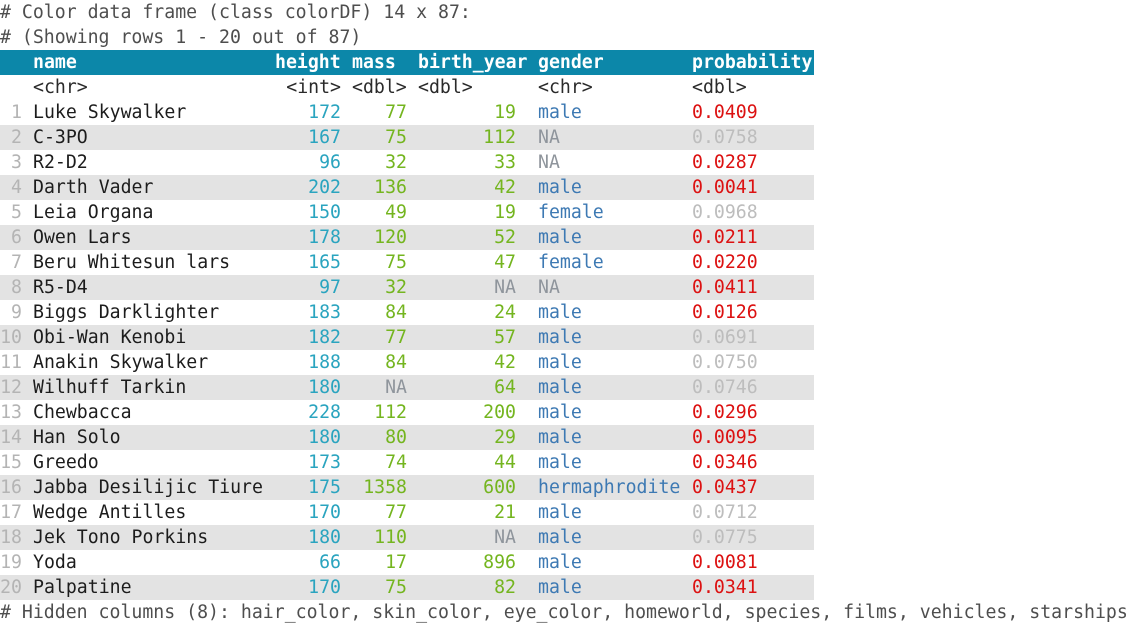 The image size is (1142, 627). What do you see at coordinates (11, 387) in the screenshot?
I see `row-number: 12` at bounding box center [11, 387].